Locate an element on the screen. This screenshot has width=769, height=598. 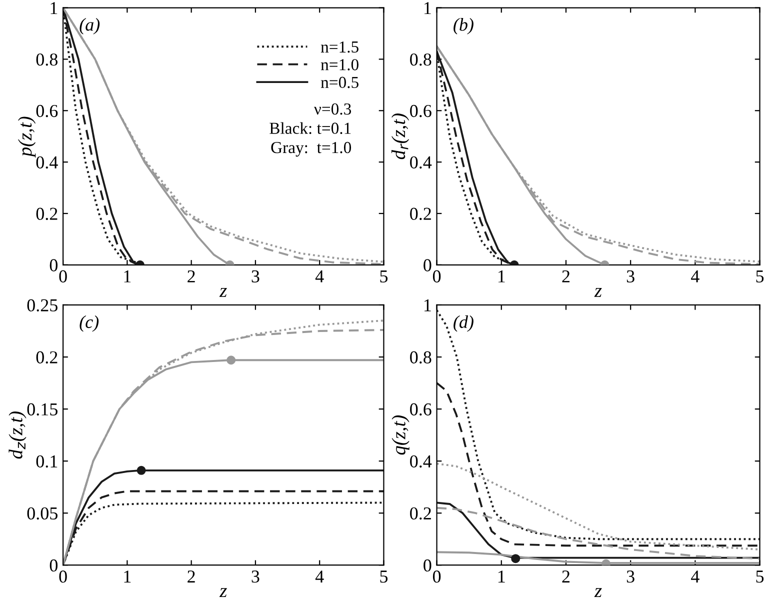
y-axis-title: d$_{z}$(z,t) is located at coordinates (17, 435).